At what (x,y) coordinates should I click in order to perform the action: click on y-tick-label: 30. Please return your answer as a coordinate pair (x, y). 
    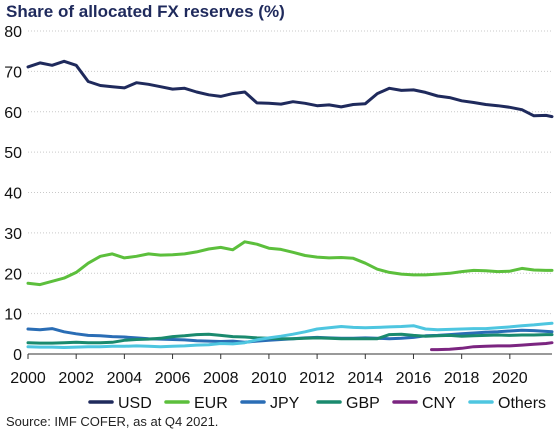
    Looking at the image, I should click on (13, 234).